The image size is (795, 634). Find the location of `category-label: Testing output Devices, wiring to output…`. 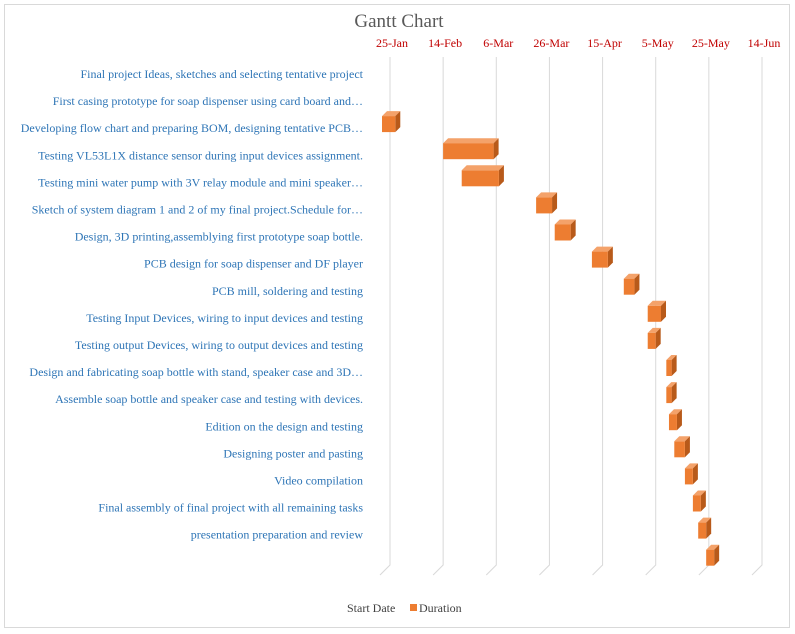

category-label: Testing output Devices, wiring to output… is located at coordinates (219, 345).